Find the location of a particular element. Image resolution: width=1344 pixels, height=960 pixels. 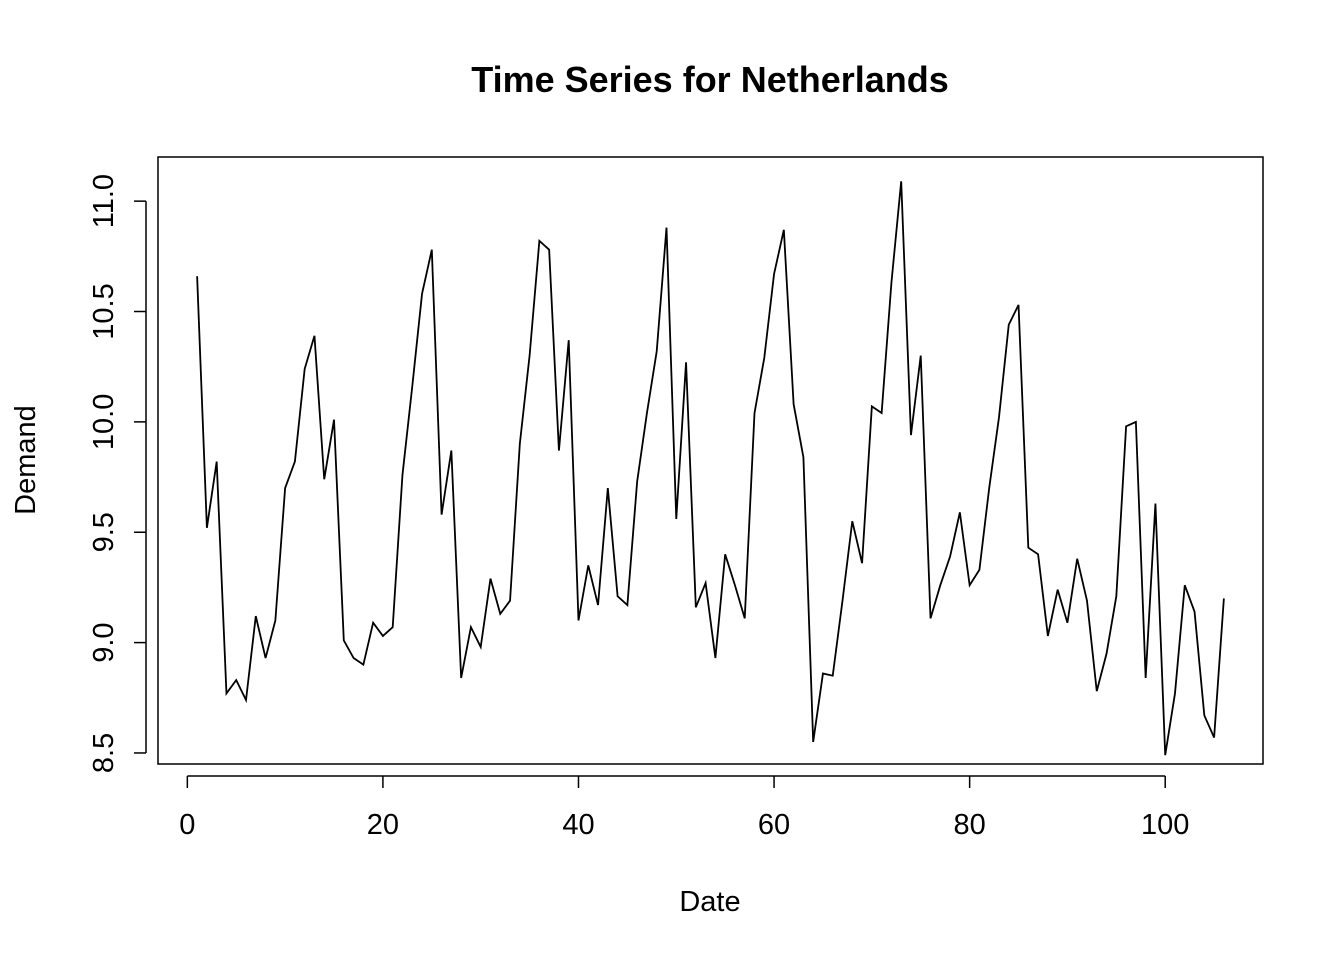

y-tick-label: 9.5 is located at coordinates (104, 532).